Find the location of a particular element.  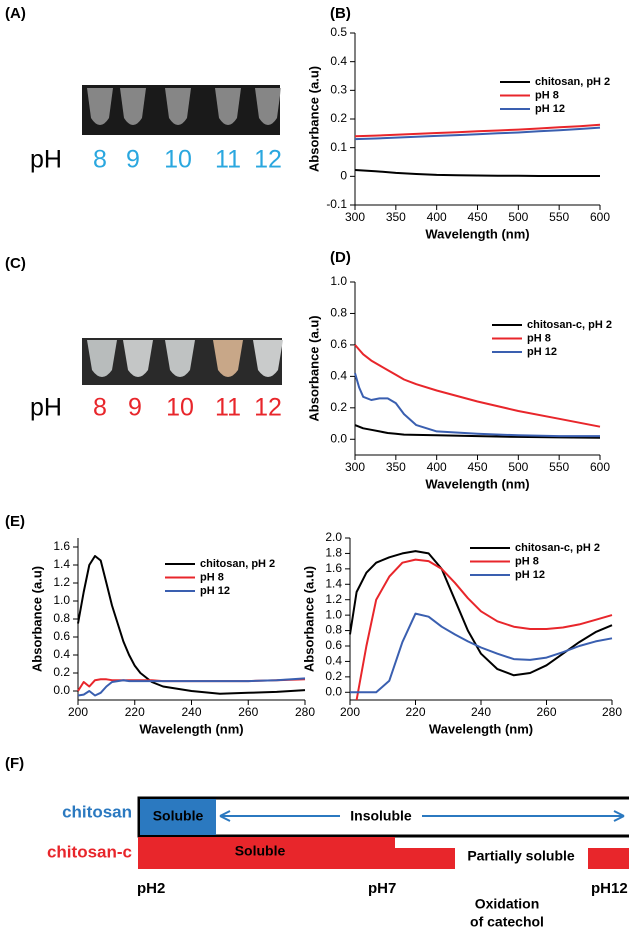

state-label: Insoluble is located at coordinates (381, 816).